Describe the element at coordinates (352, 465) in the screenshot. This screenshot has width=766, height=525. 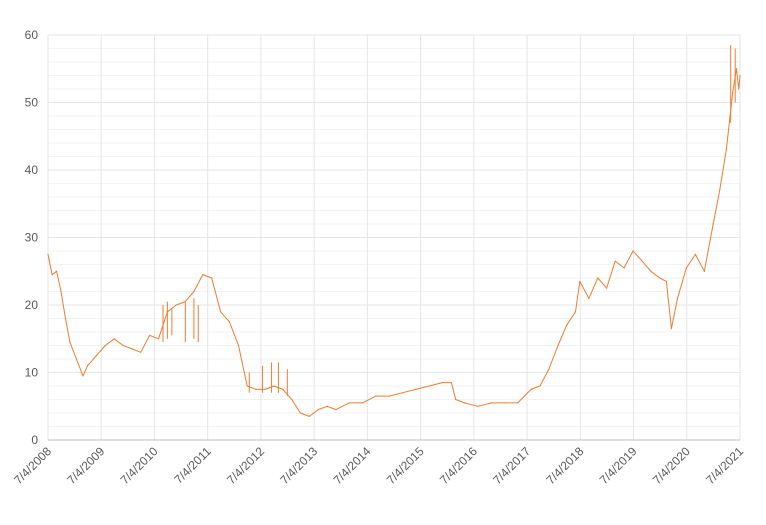
I see `x-tick-label: 7/4/2014` at that location.